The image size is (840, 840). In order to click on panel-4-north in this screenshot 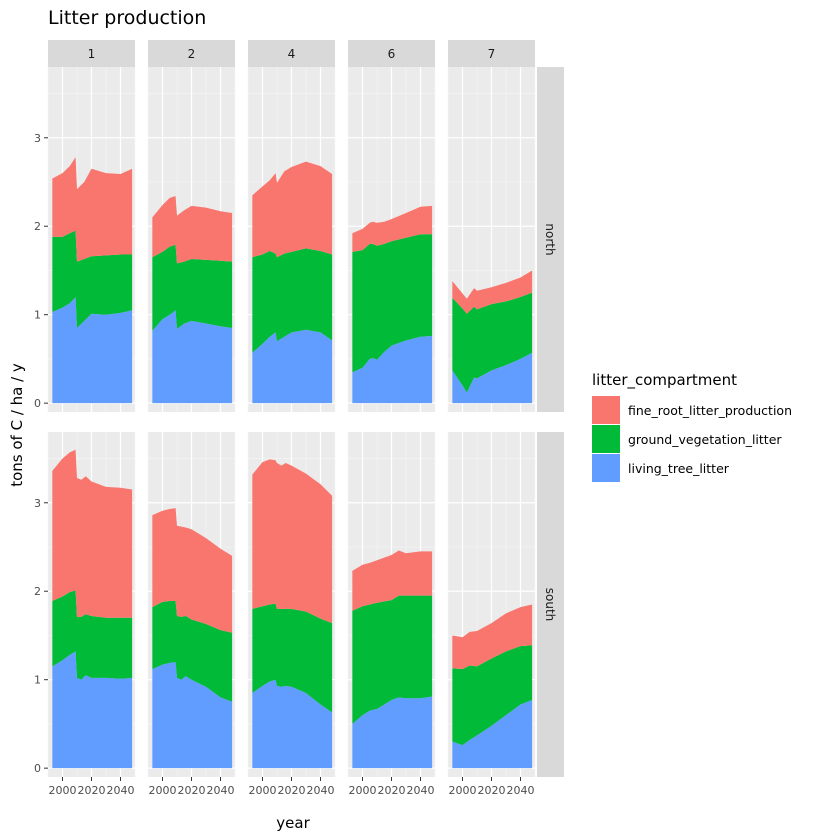, I will do `click(291, 239)`.